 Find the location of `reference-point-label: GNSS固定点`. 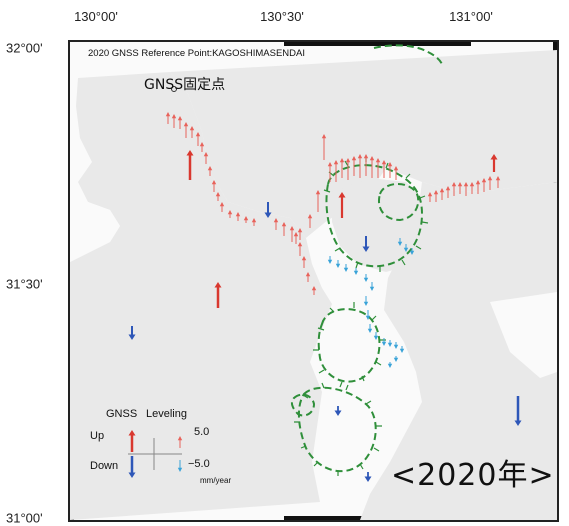

reference-point-label: GNSS固定点 is located at coordinates (185, 85).